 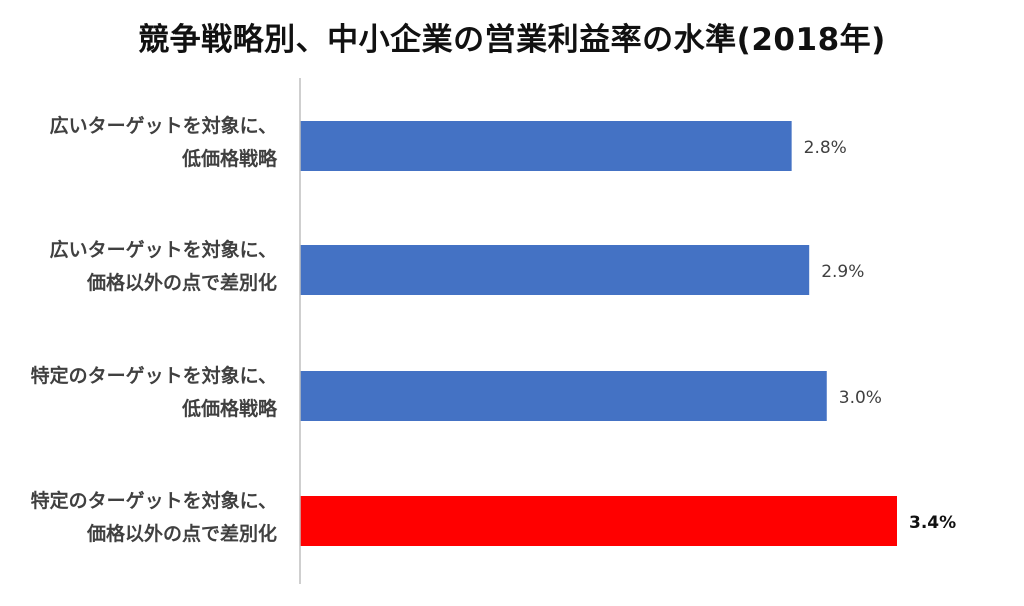 What do you see at coordinates (842, 272) in the screenshot?
I see `data-label-2: 2.9%` at bounding box center [842, 272].